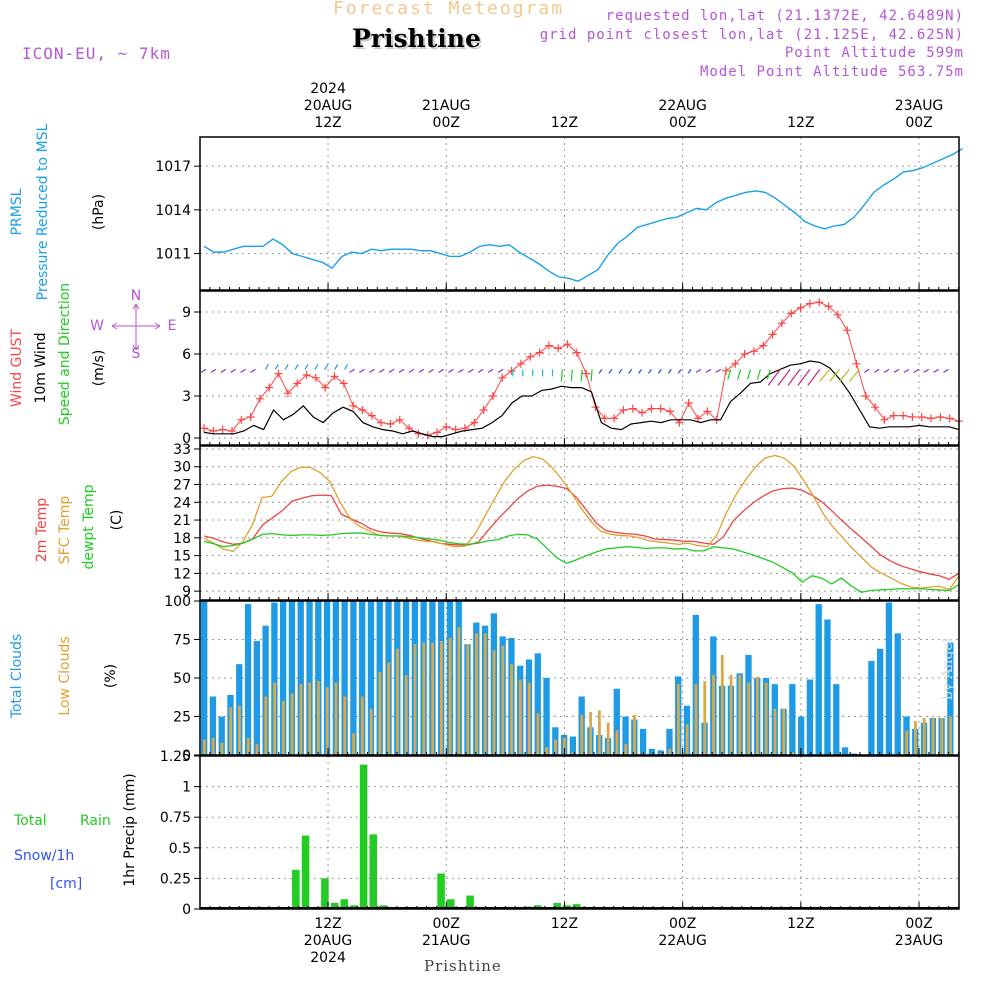 The image size is (1000, 1000). What do you see at coordinates (182, 557) in the screenshot?
I see `y-tick-label: 15` at bounding box center [182, 557].